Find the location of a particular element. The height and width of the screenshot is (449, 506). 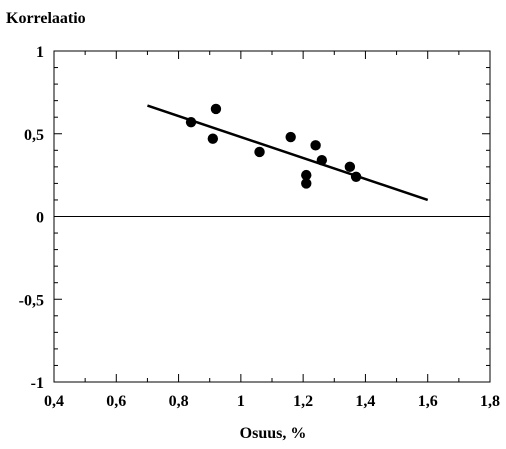

y-tick-label: -0,5 is located at coordinates (31, 300).